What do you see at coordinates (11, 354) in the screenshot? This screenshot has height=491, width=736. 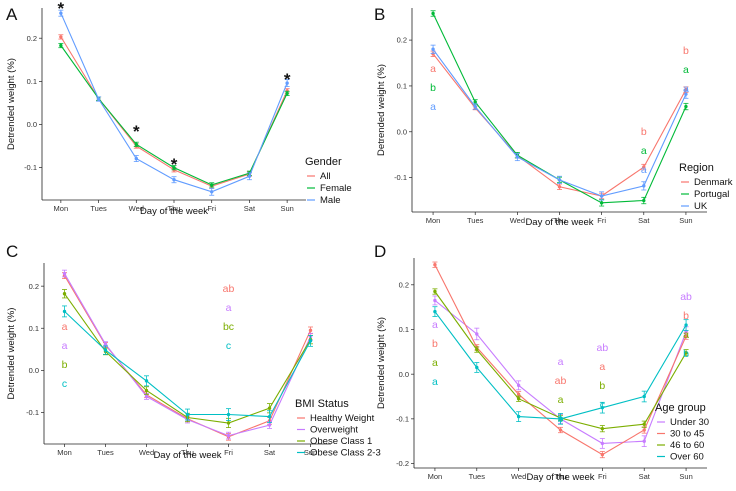 I see `y-axis-label: Detrended weight (%)` at bounding box center [11, 354].